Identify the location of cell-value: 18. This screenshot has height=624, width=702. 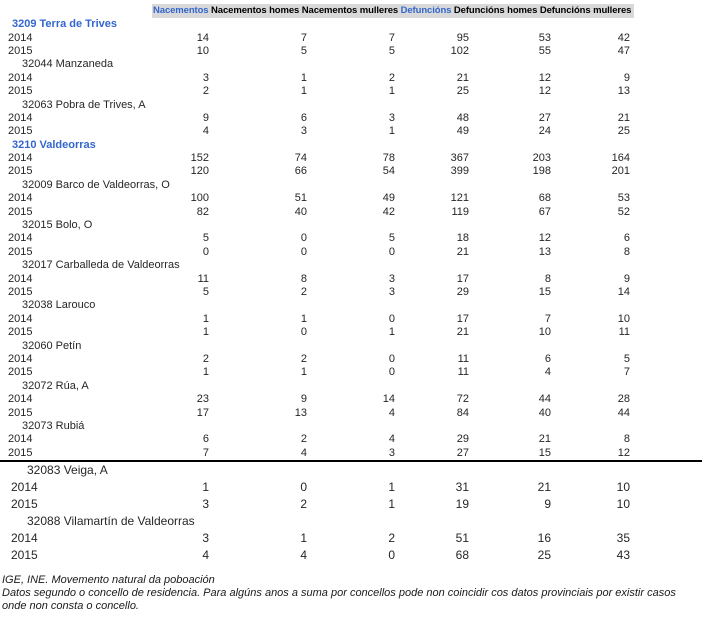
(462, 238).